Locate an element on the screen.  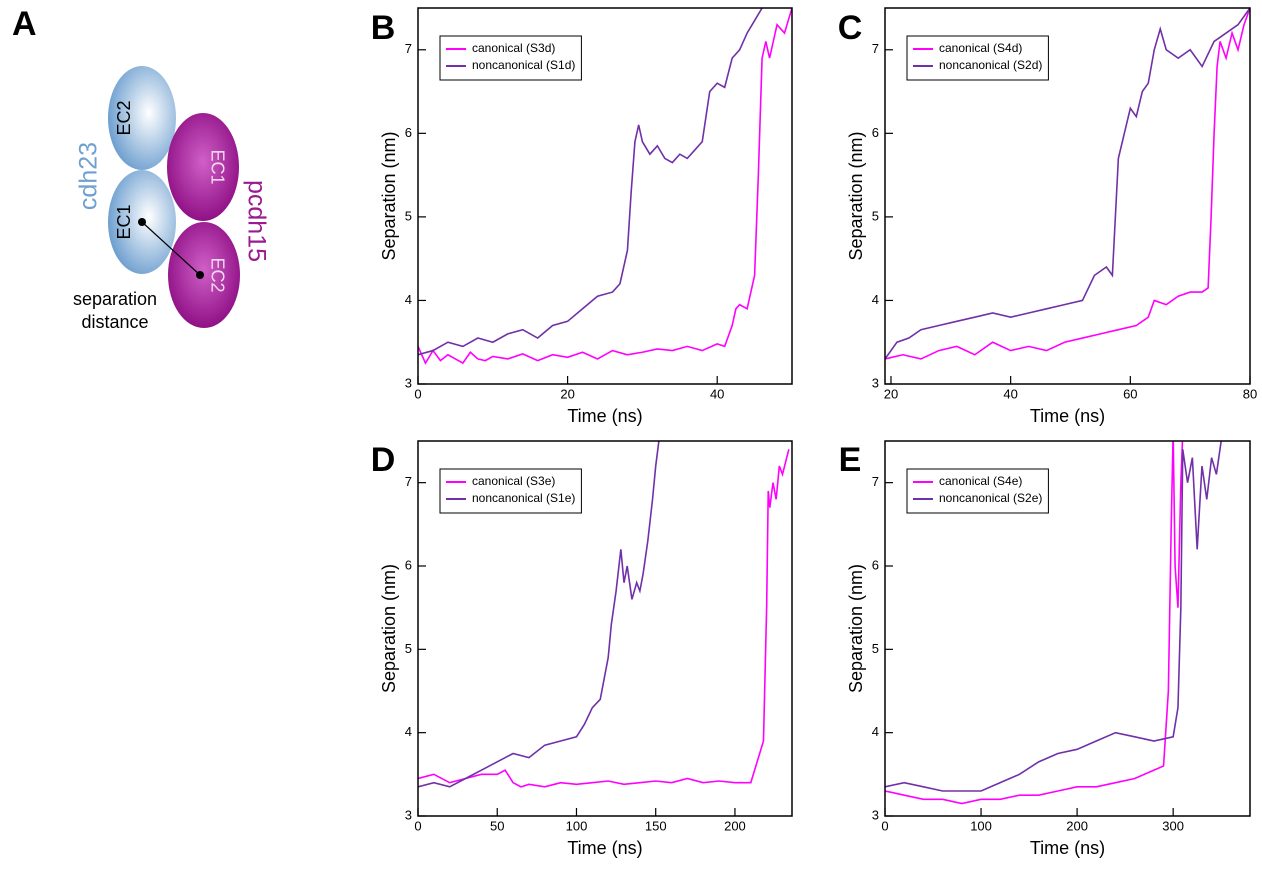
panel-label: E is located at coordinates (850, 460).